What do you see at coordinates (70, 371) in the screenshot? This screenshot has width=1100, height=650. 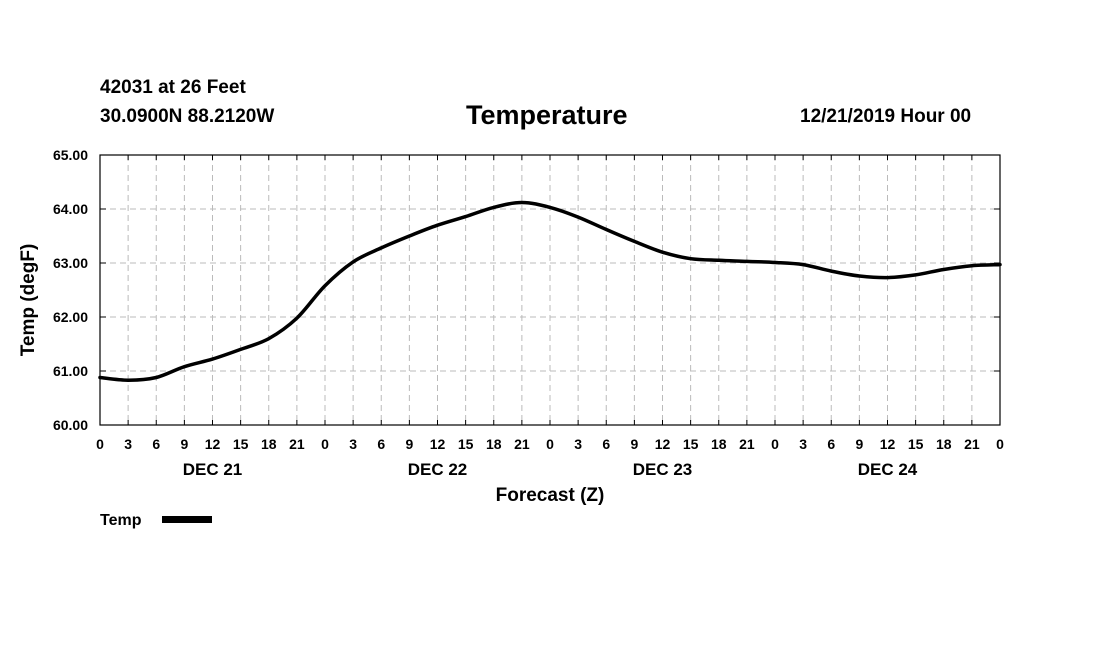 I see `y-tick-label: 61.00` at bounding box center [70, 371].